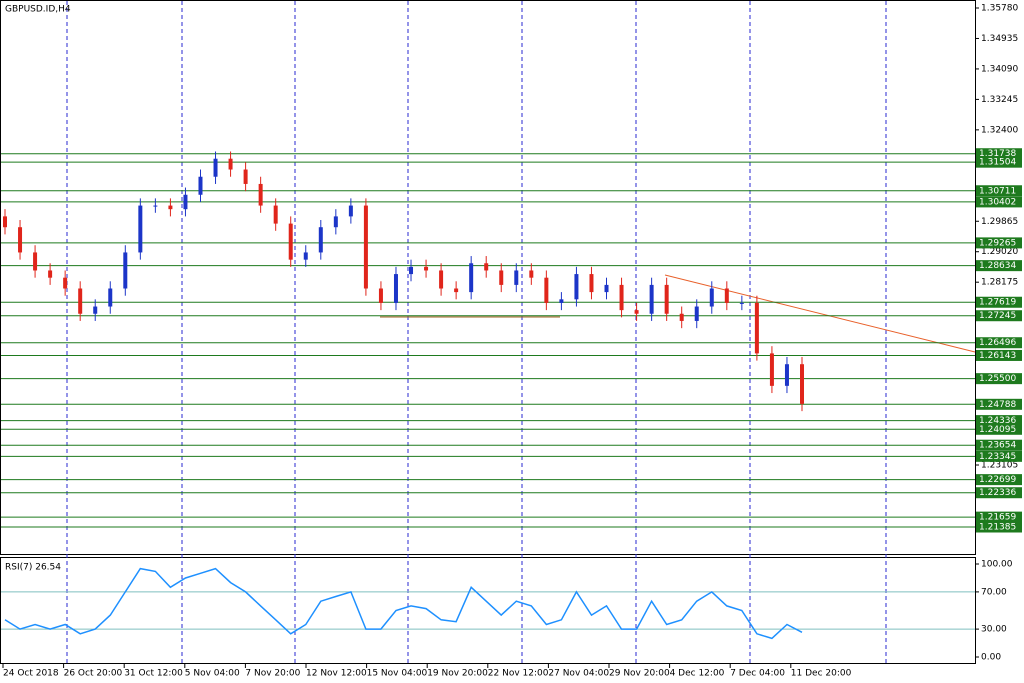 This screenshot has width=1024, height=683. I want to click on time-label: 11 Dec 20:00, so click(821, 674).